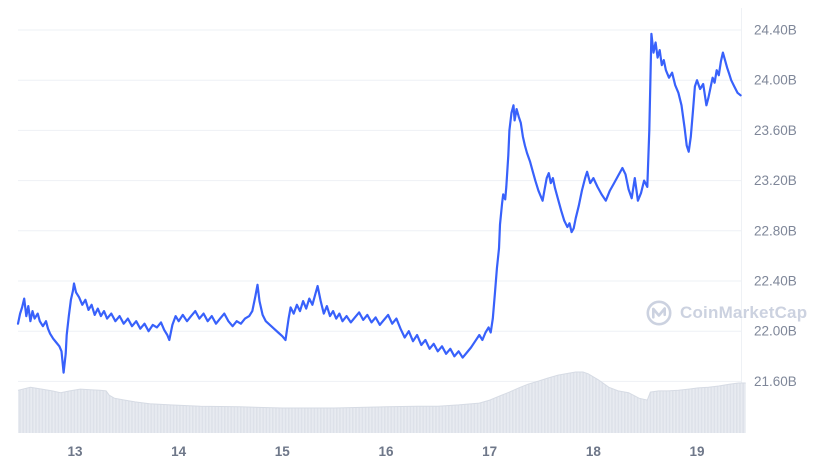  I want to click on y-axis-tick: 24.00B, so click(775, 80).